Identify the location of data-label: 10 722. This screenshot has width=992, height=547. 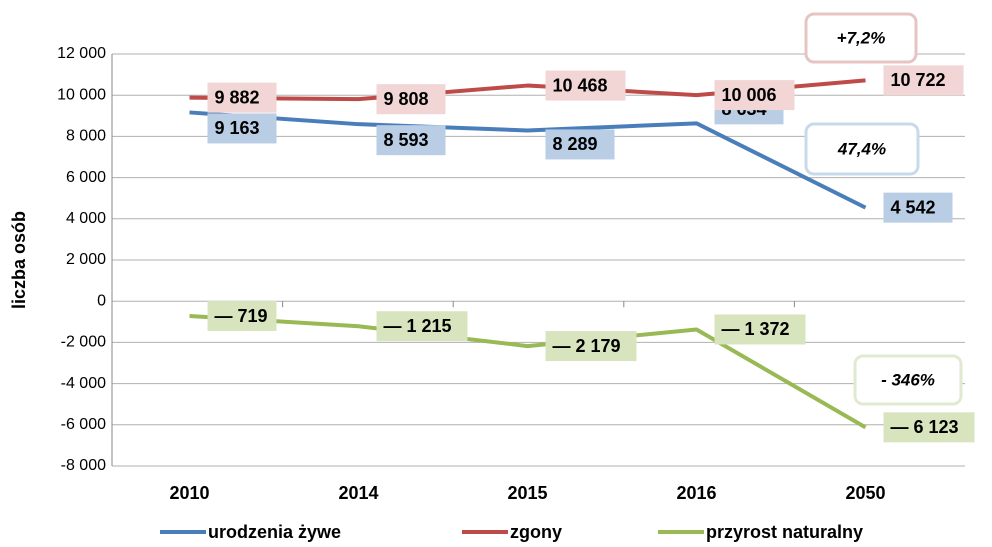
(918, 80).